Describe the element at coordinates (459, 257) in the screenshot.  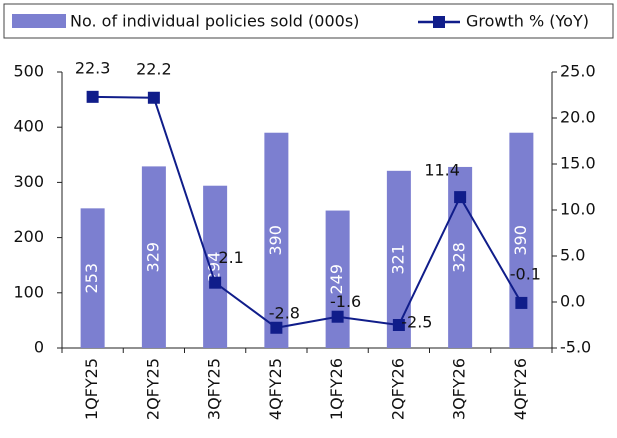
I see `bar-value-label: 328` at that location.